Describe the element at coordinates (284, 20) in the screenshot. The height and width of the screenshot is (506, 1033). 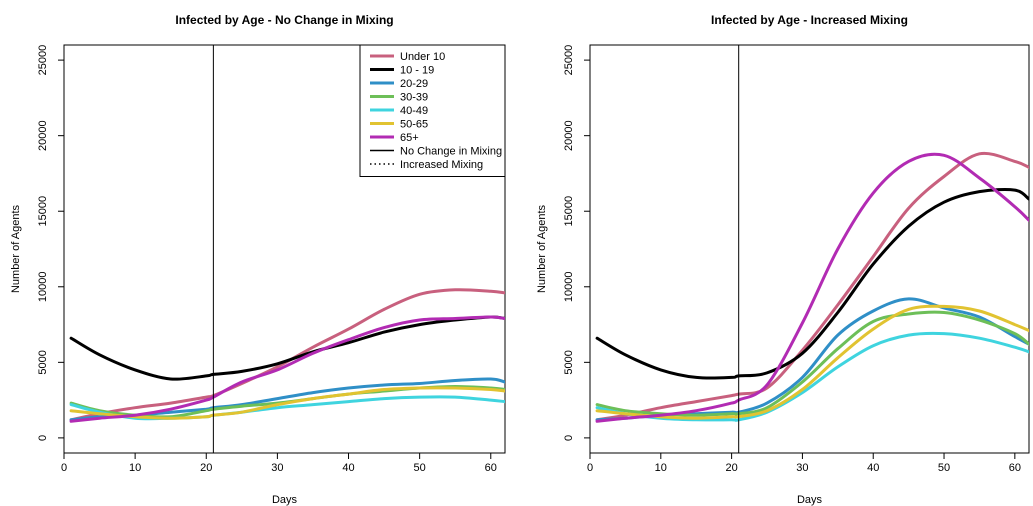
I see `chart-title: Infected by Age - No Change in Mixing` at that location.